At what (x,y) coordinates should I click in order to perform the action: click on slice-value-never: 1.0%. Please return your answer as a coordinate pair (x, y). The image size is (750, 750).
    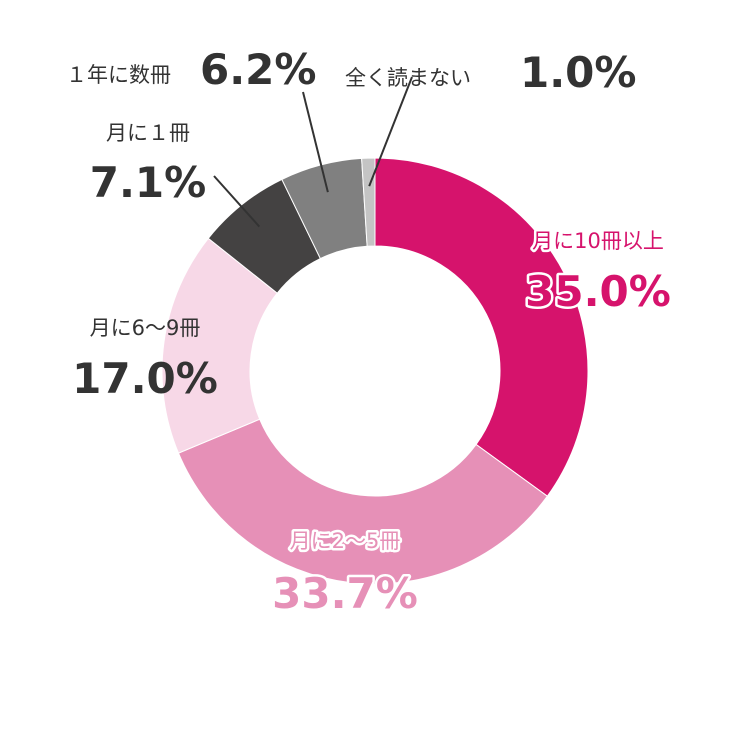
    Looking at the image, I should click on (578, 72).